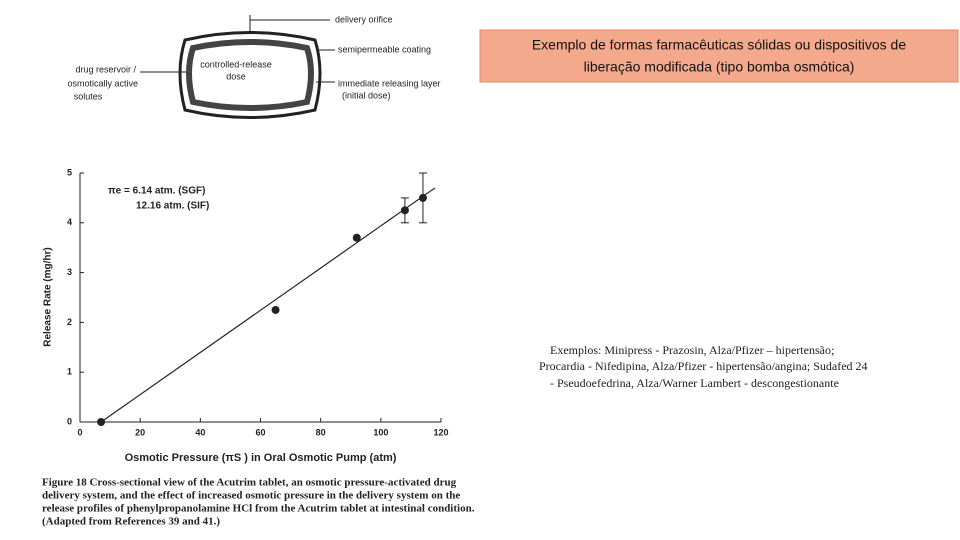  I want to click on x-tick-label: 80, so click(321, 432).